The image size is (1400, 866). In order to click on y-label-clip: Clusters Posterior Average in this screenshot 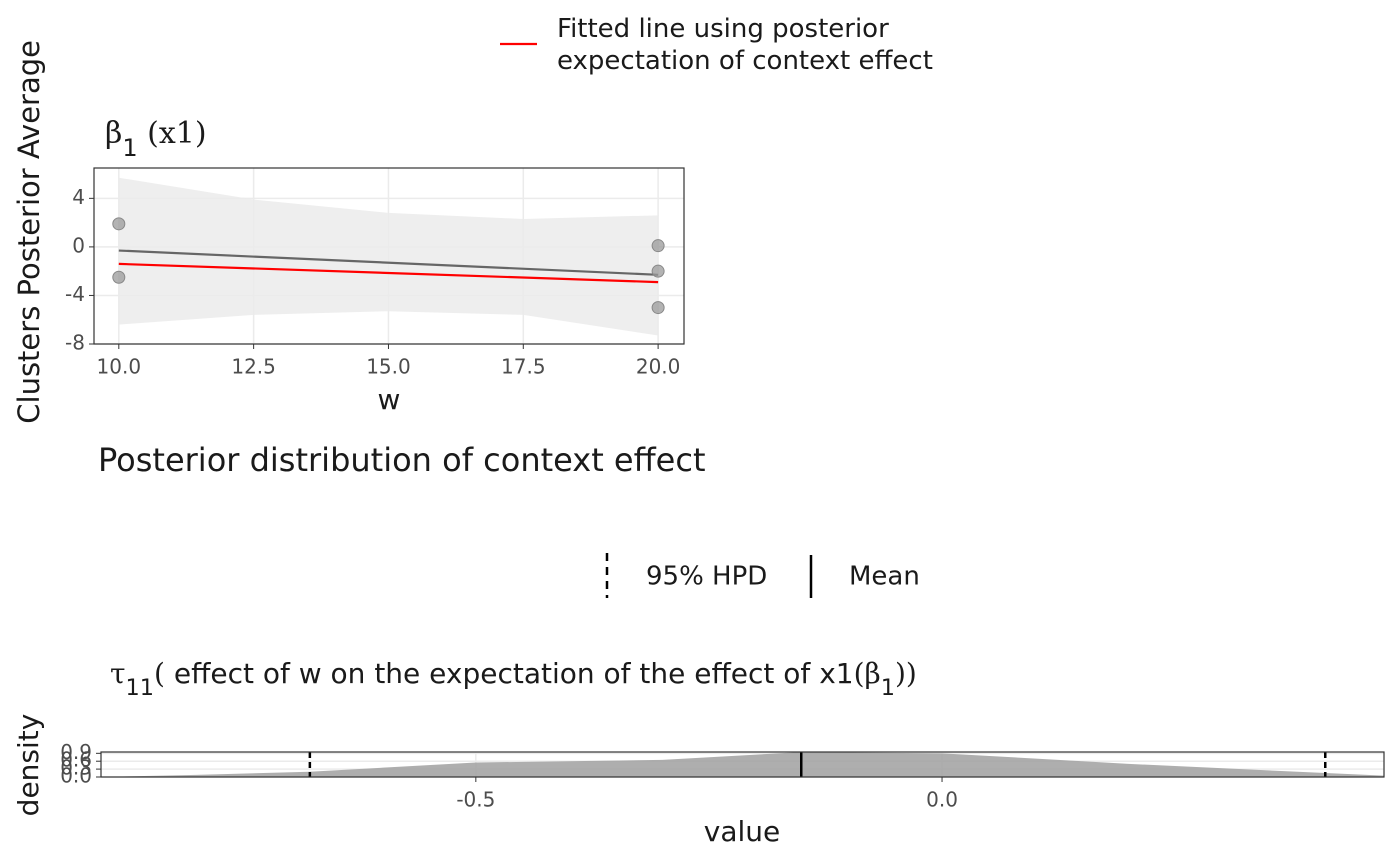, I will do `click(29, 232)`.